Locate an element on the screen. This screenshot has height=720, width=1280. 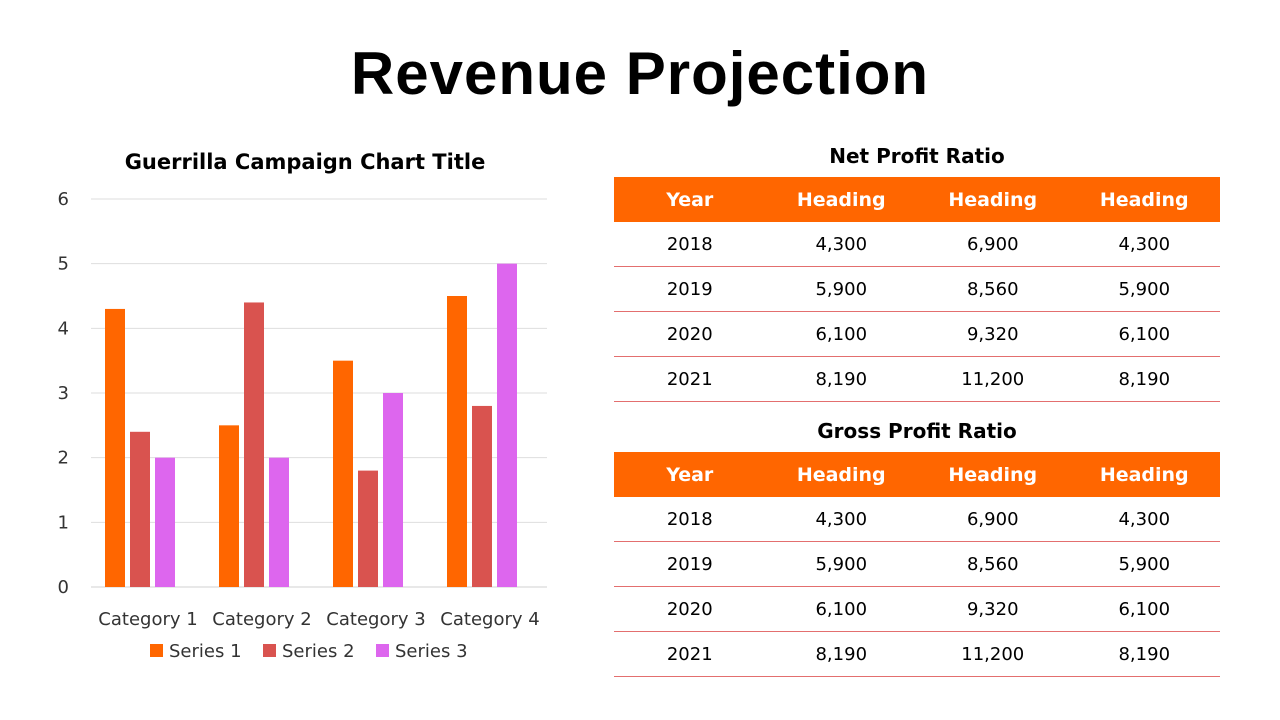
legend-label: Series 3 is located at coordinates (431, 651).